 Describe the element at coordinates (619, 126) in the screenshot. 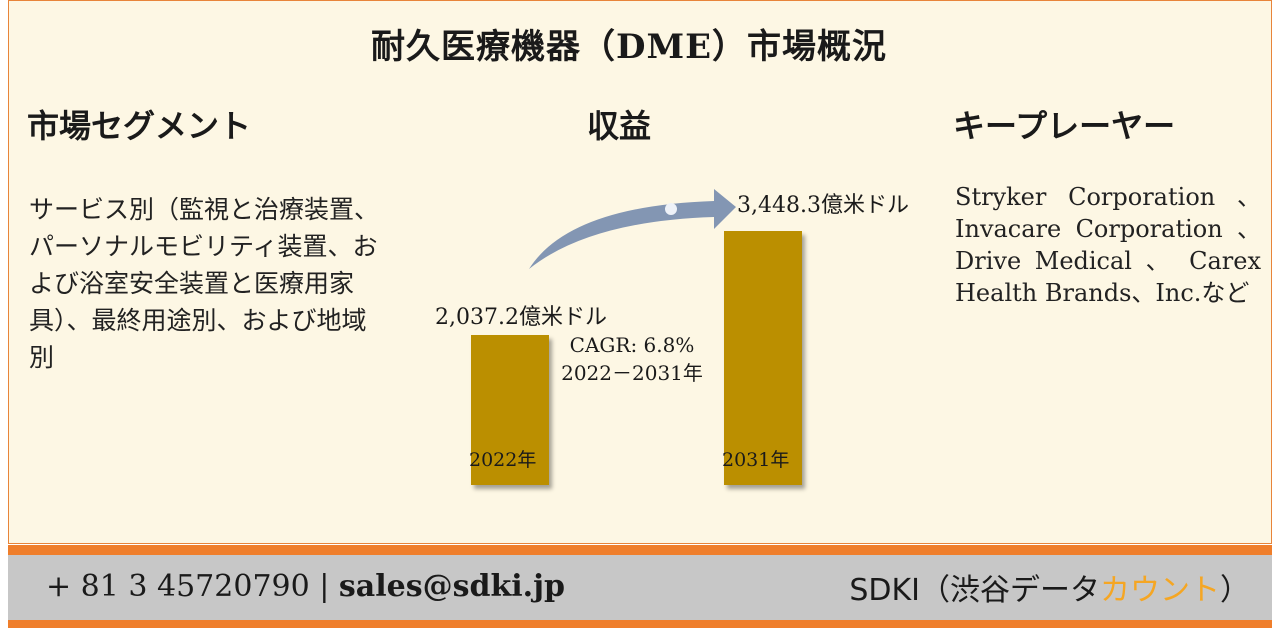

I see `revenue-heading: 収益` at that location.